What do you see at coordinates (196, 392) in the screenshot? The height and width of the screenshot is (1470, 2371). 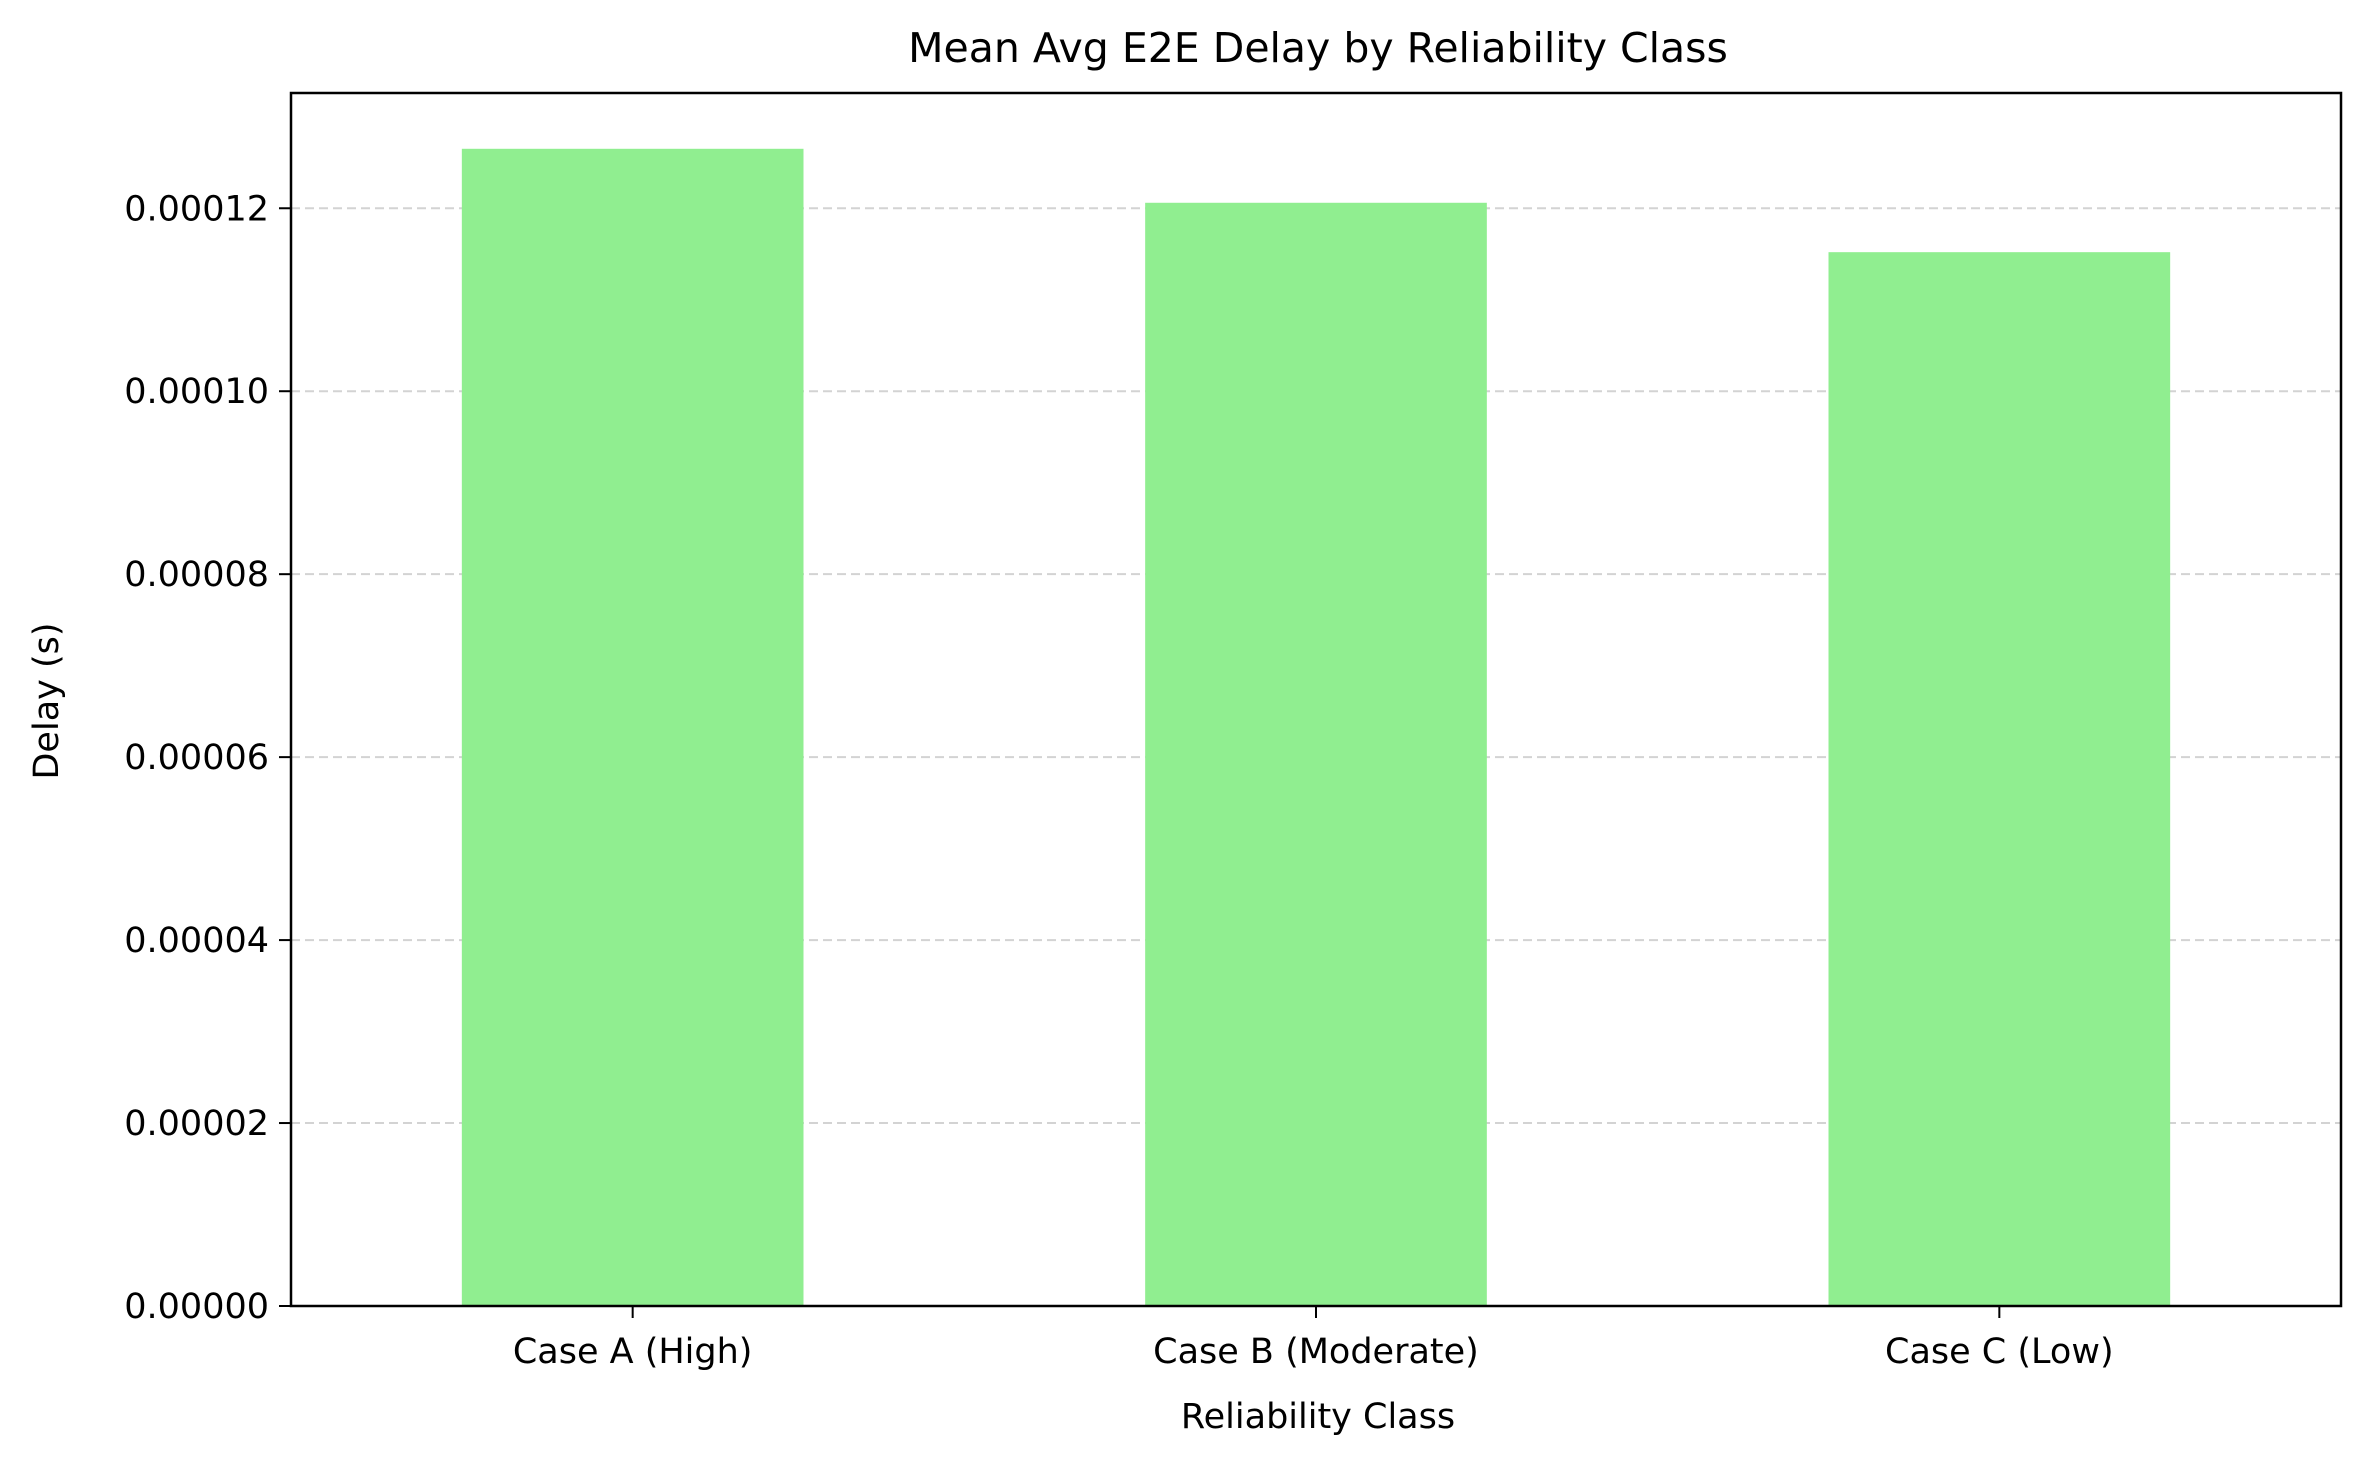 I see `y-tick-label: 0.00010` at bounding box center [196, 392].